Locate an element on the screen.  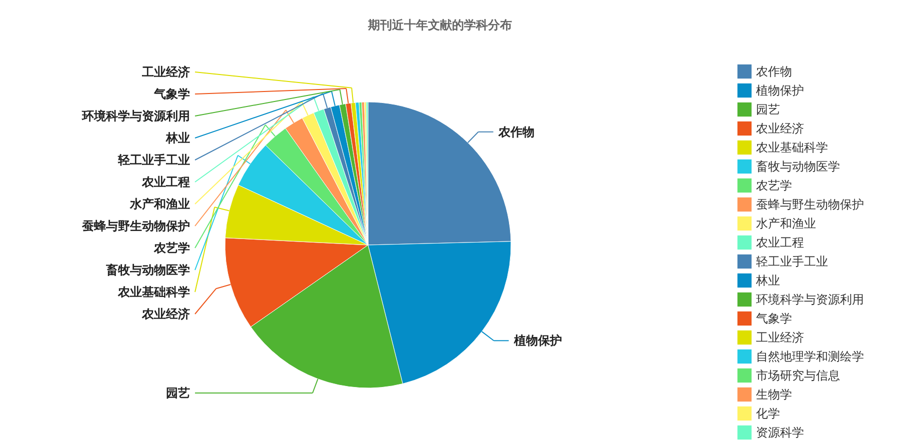
legend-label: 蚕蜂与野生动物保护 is located at coordinates (810, 205).